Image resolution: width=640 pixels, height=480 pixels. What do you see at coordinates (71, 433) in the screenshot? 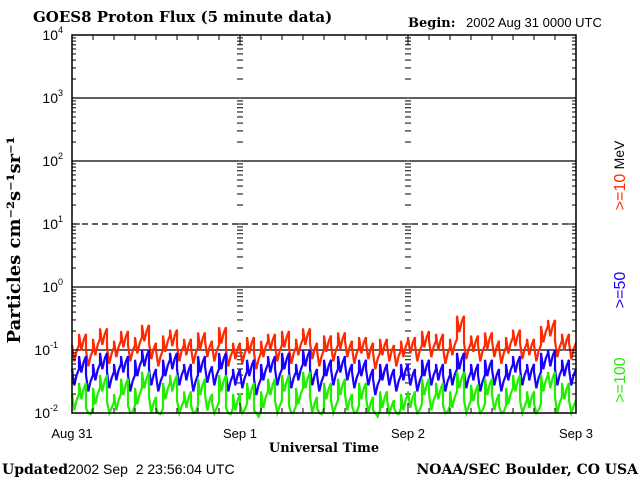
I see `x-tick-label: Aug 31` at bounding box center [71, 433].